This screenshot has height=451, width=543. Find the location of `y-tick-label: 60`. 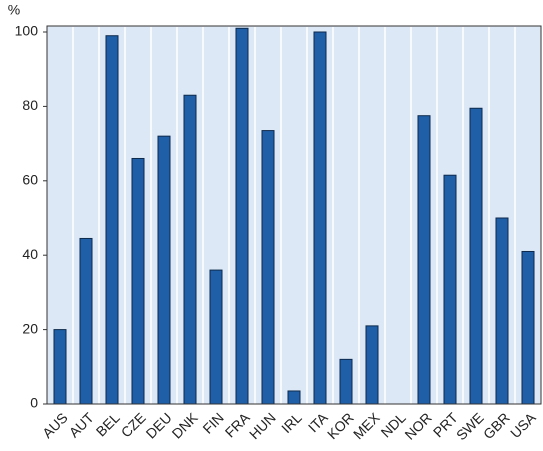

y-tick-label: 60 is located at coordinates (30, 180).